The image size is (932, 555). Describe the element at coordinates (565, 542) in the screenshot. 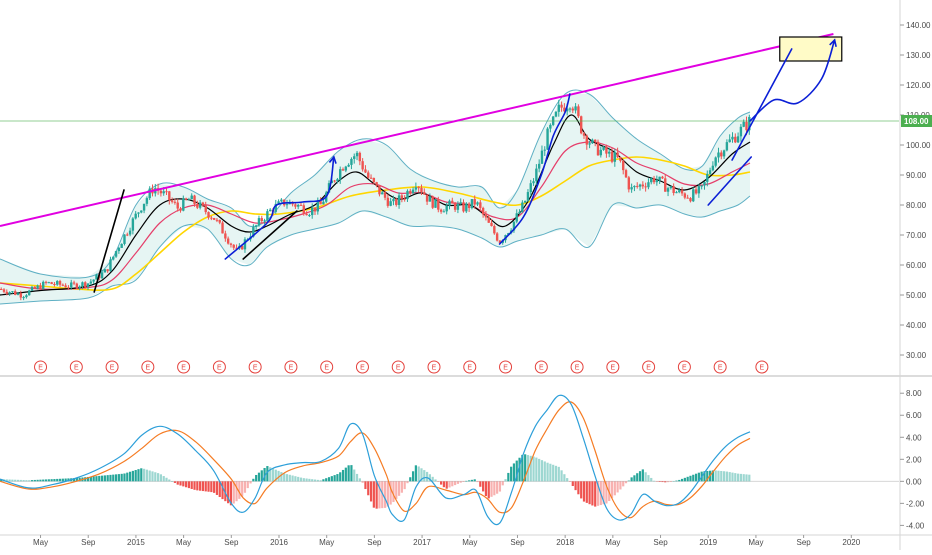

I see `x-tick-label: 2018` at that location.